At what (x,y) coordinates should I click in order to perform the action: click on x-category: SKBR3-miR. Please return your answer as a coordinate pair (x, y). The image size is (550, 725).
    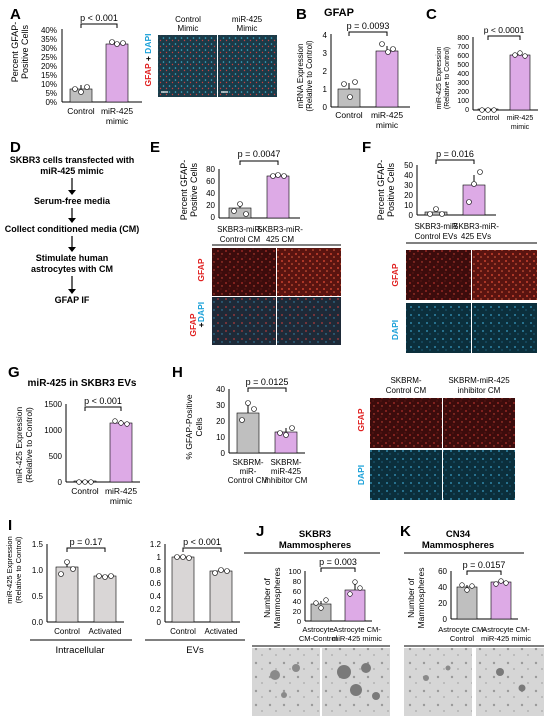
    Looking at the image, I should click on (435, 226).